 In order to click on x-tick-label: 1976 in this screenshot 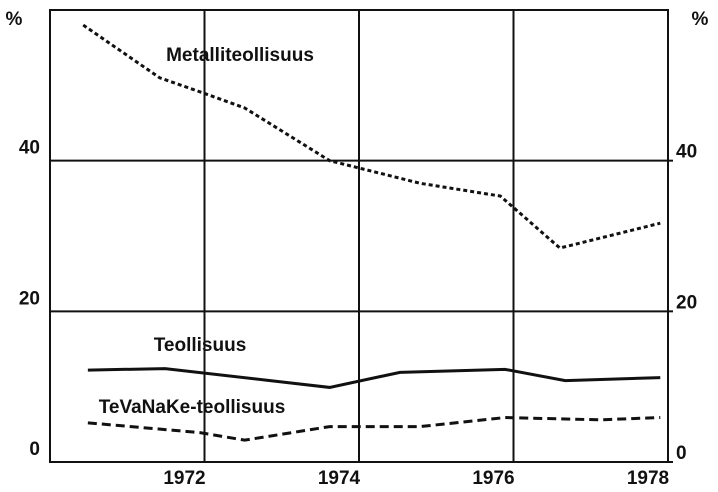, I will do `click(493, 478)`.